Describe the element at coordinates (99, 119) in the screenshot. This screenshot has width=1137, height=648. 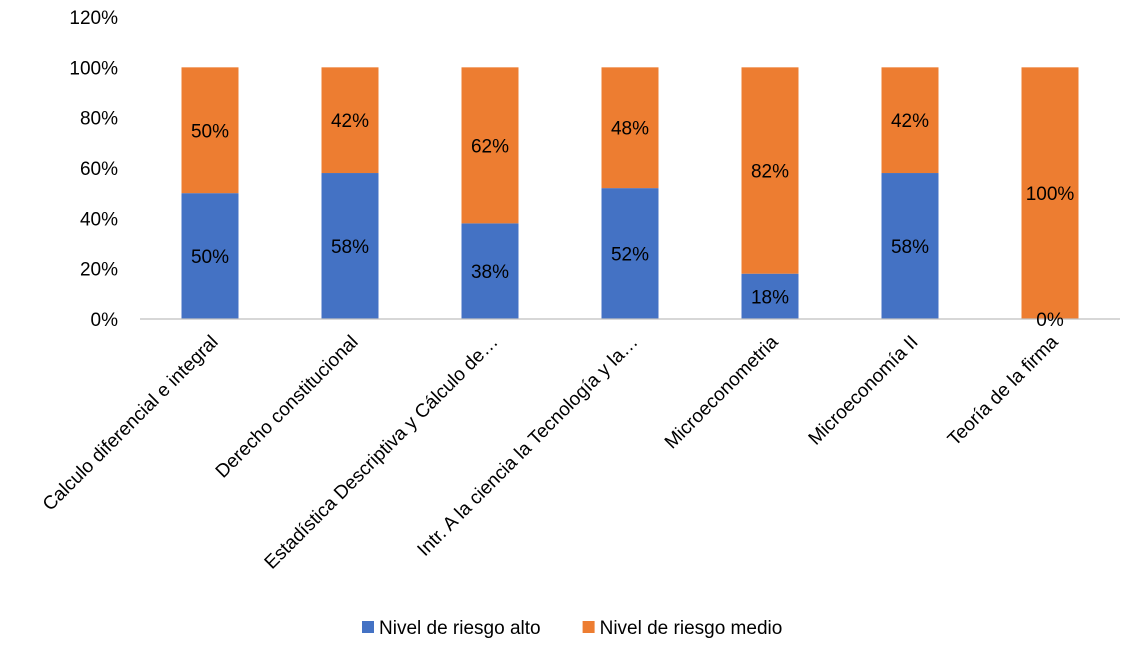
I see `y-tick-label: 80%` at that location.